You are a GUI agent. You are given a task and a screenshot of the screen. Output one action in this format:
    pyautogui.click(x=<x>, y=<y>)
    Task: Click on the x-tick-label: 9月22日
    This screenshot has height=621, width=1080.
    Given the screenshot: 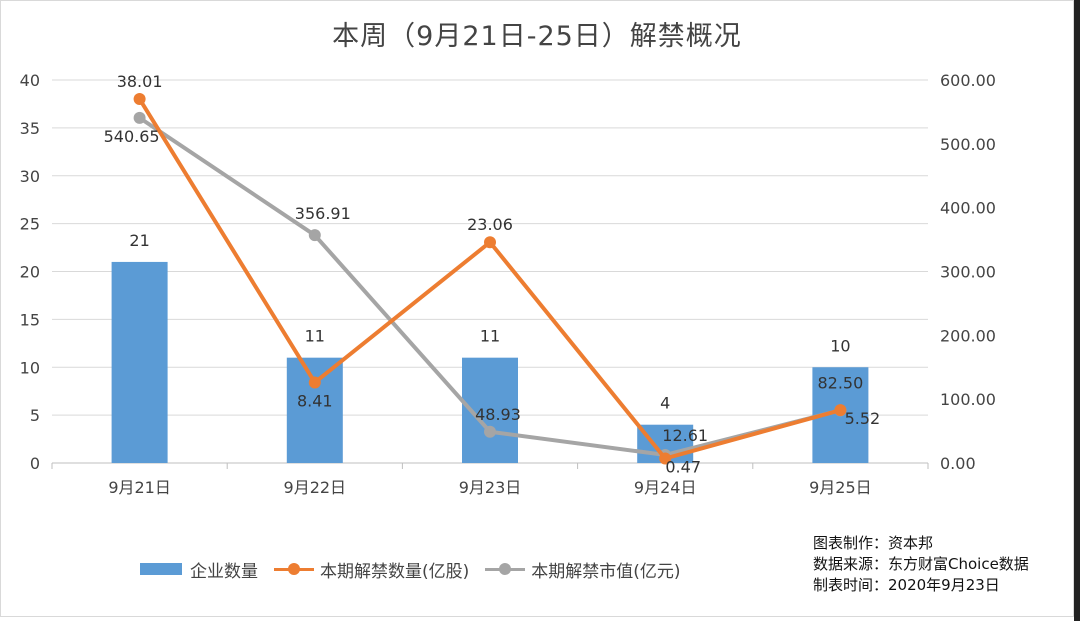 What is the action you would take?
    pyautogui.click(x=315, y=487)
    